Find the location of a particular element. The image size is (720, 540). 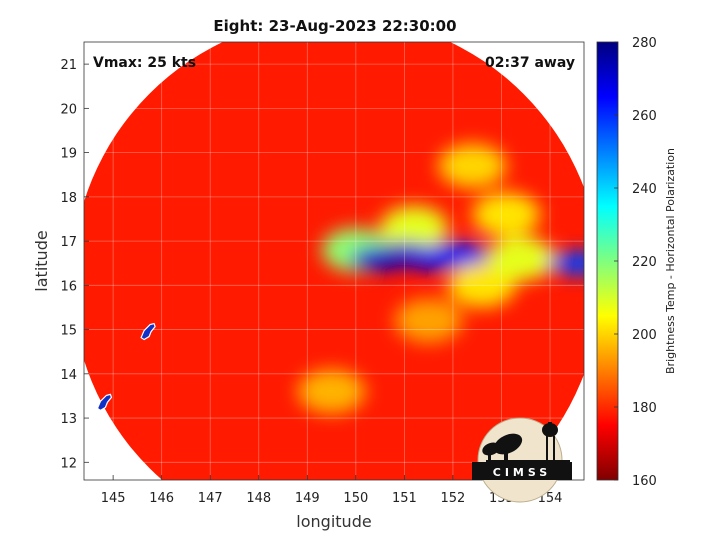

x-tick-label-145: 145 is located at coordinates (113, 498).